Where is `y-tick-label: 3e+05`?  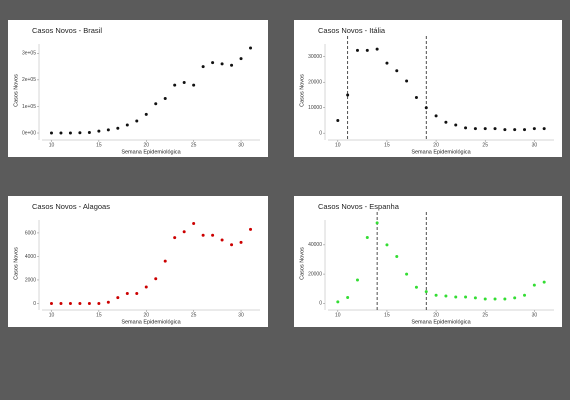 y-tick-label: 3e+05 is located at coordinates (29, 54).